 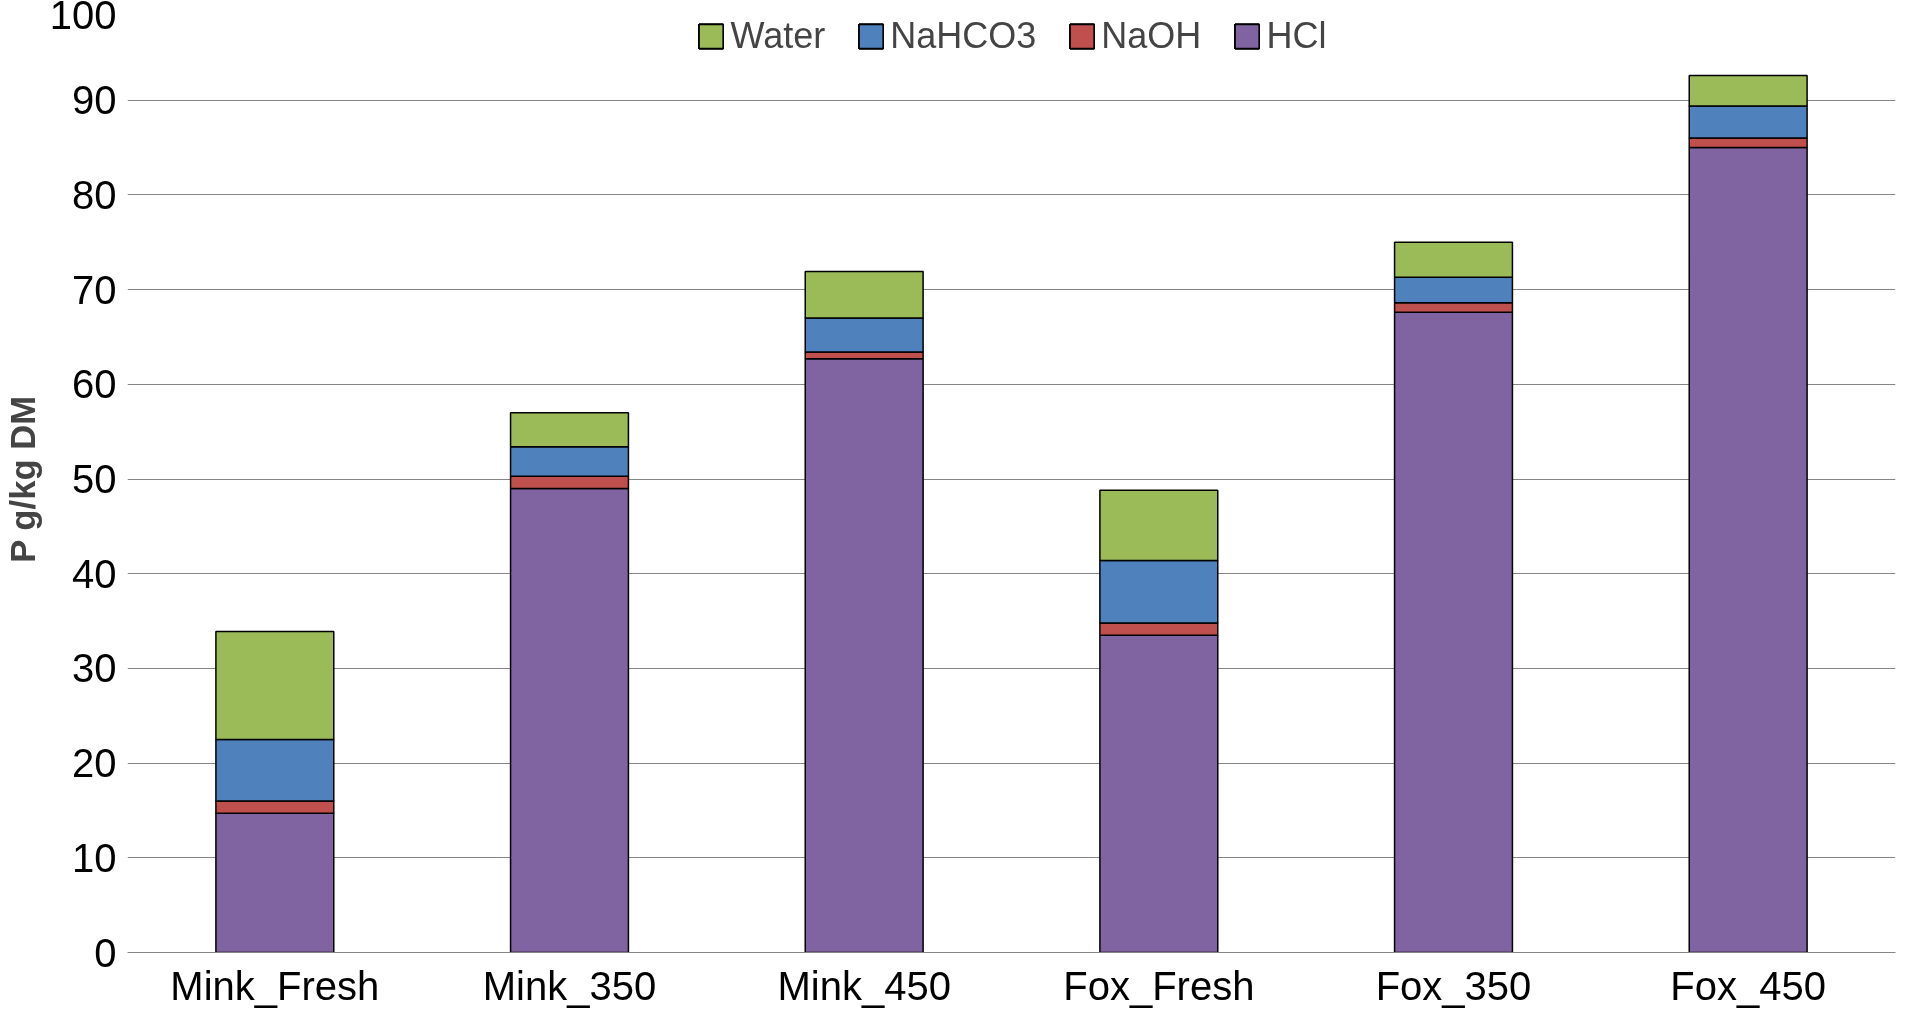 I want to click on legend-label: Water, so click(x=778, y=36).